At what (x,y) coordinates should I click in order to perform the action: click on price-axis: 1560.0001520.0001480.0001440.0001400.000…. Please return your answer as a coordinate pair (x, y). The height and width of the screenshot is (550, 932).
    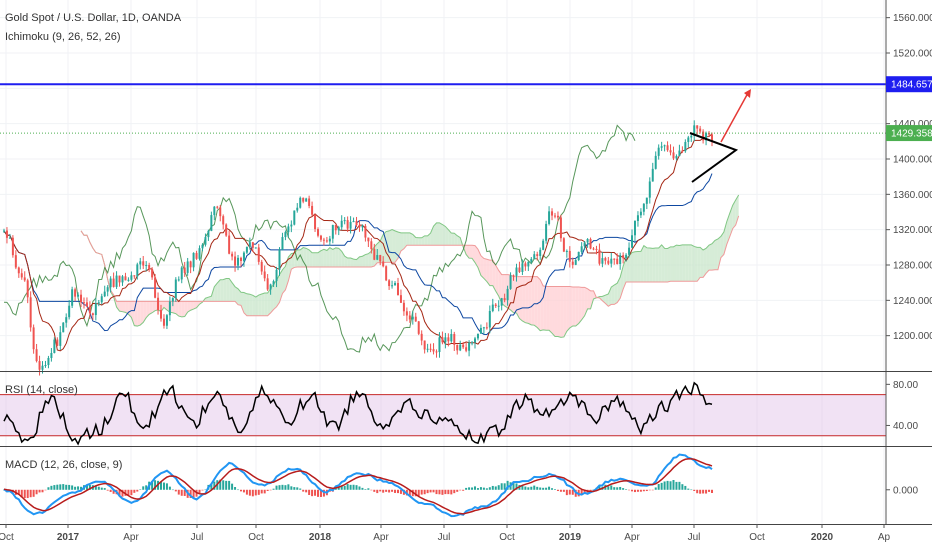
    Looking at the image, I should click on (909, 177).